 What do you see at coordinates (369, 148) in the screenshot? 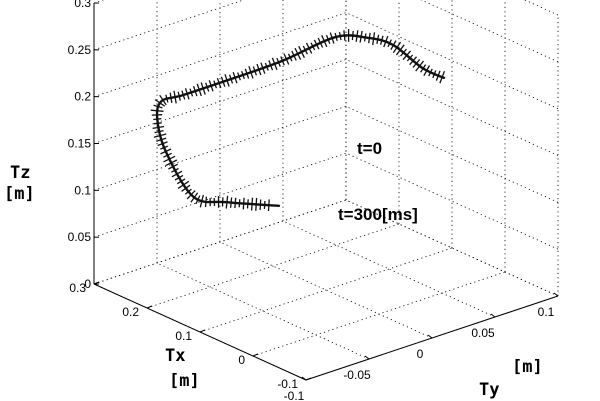
I see `annotation-start: t=0` at bounding box center [369, 148].